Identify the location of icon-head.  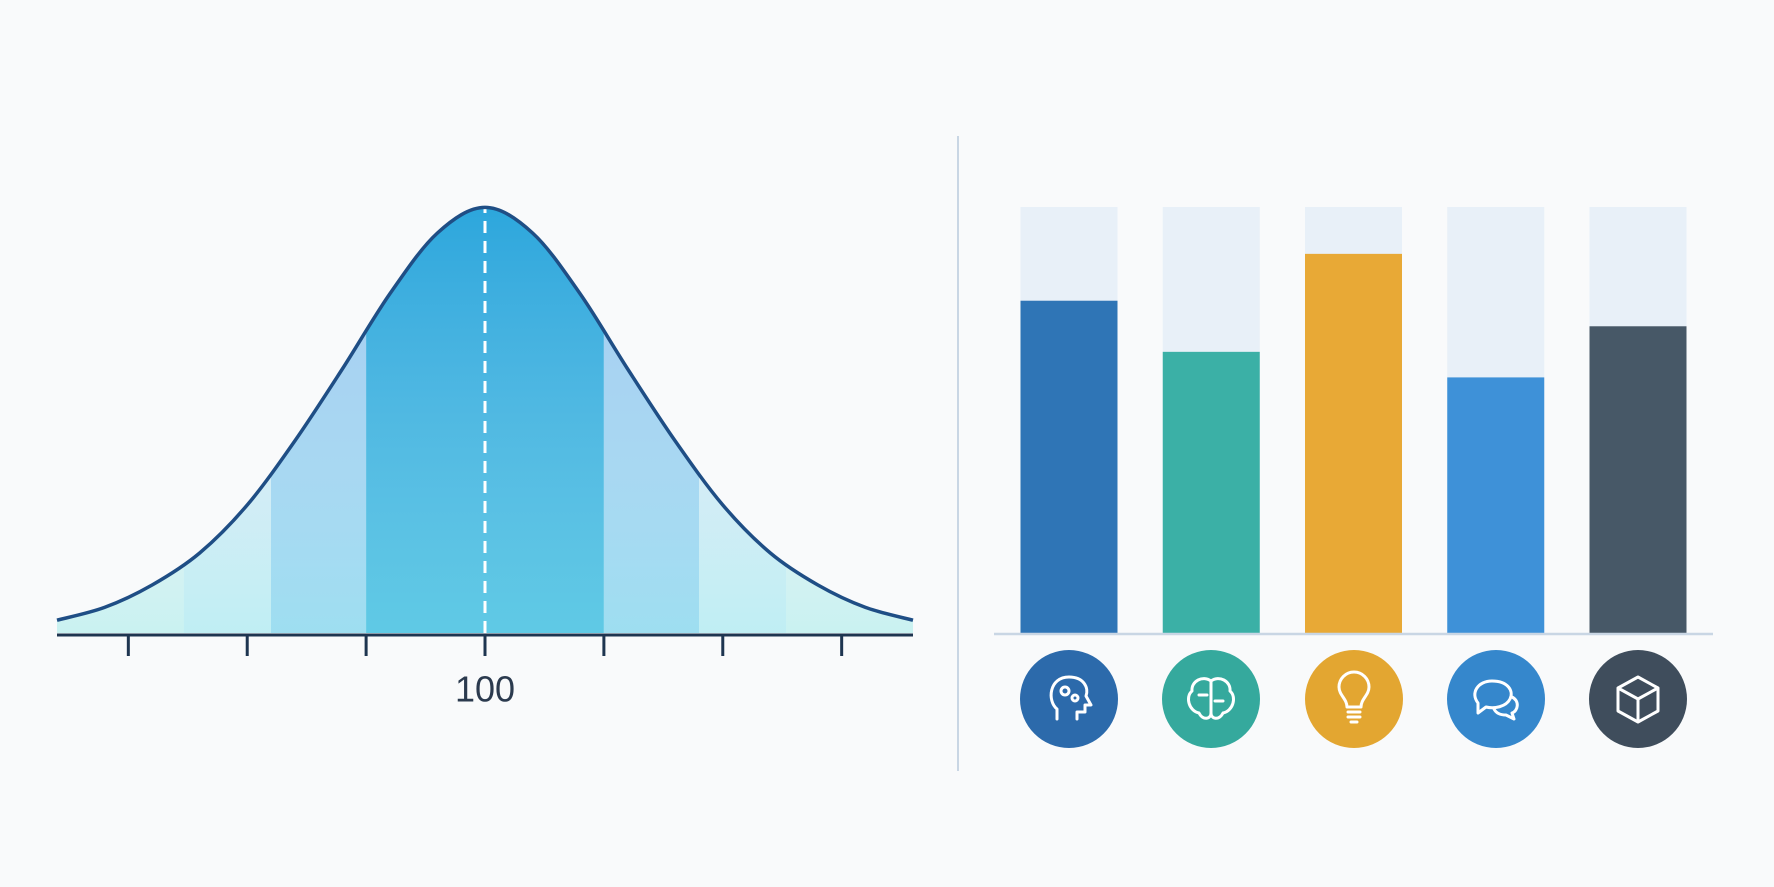
(1069, 699).